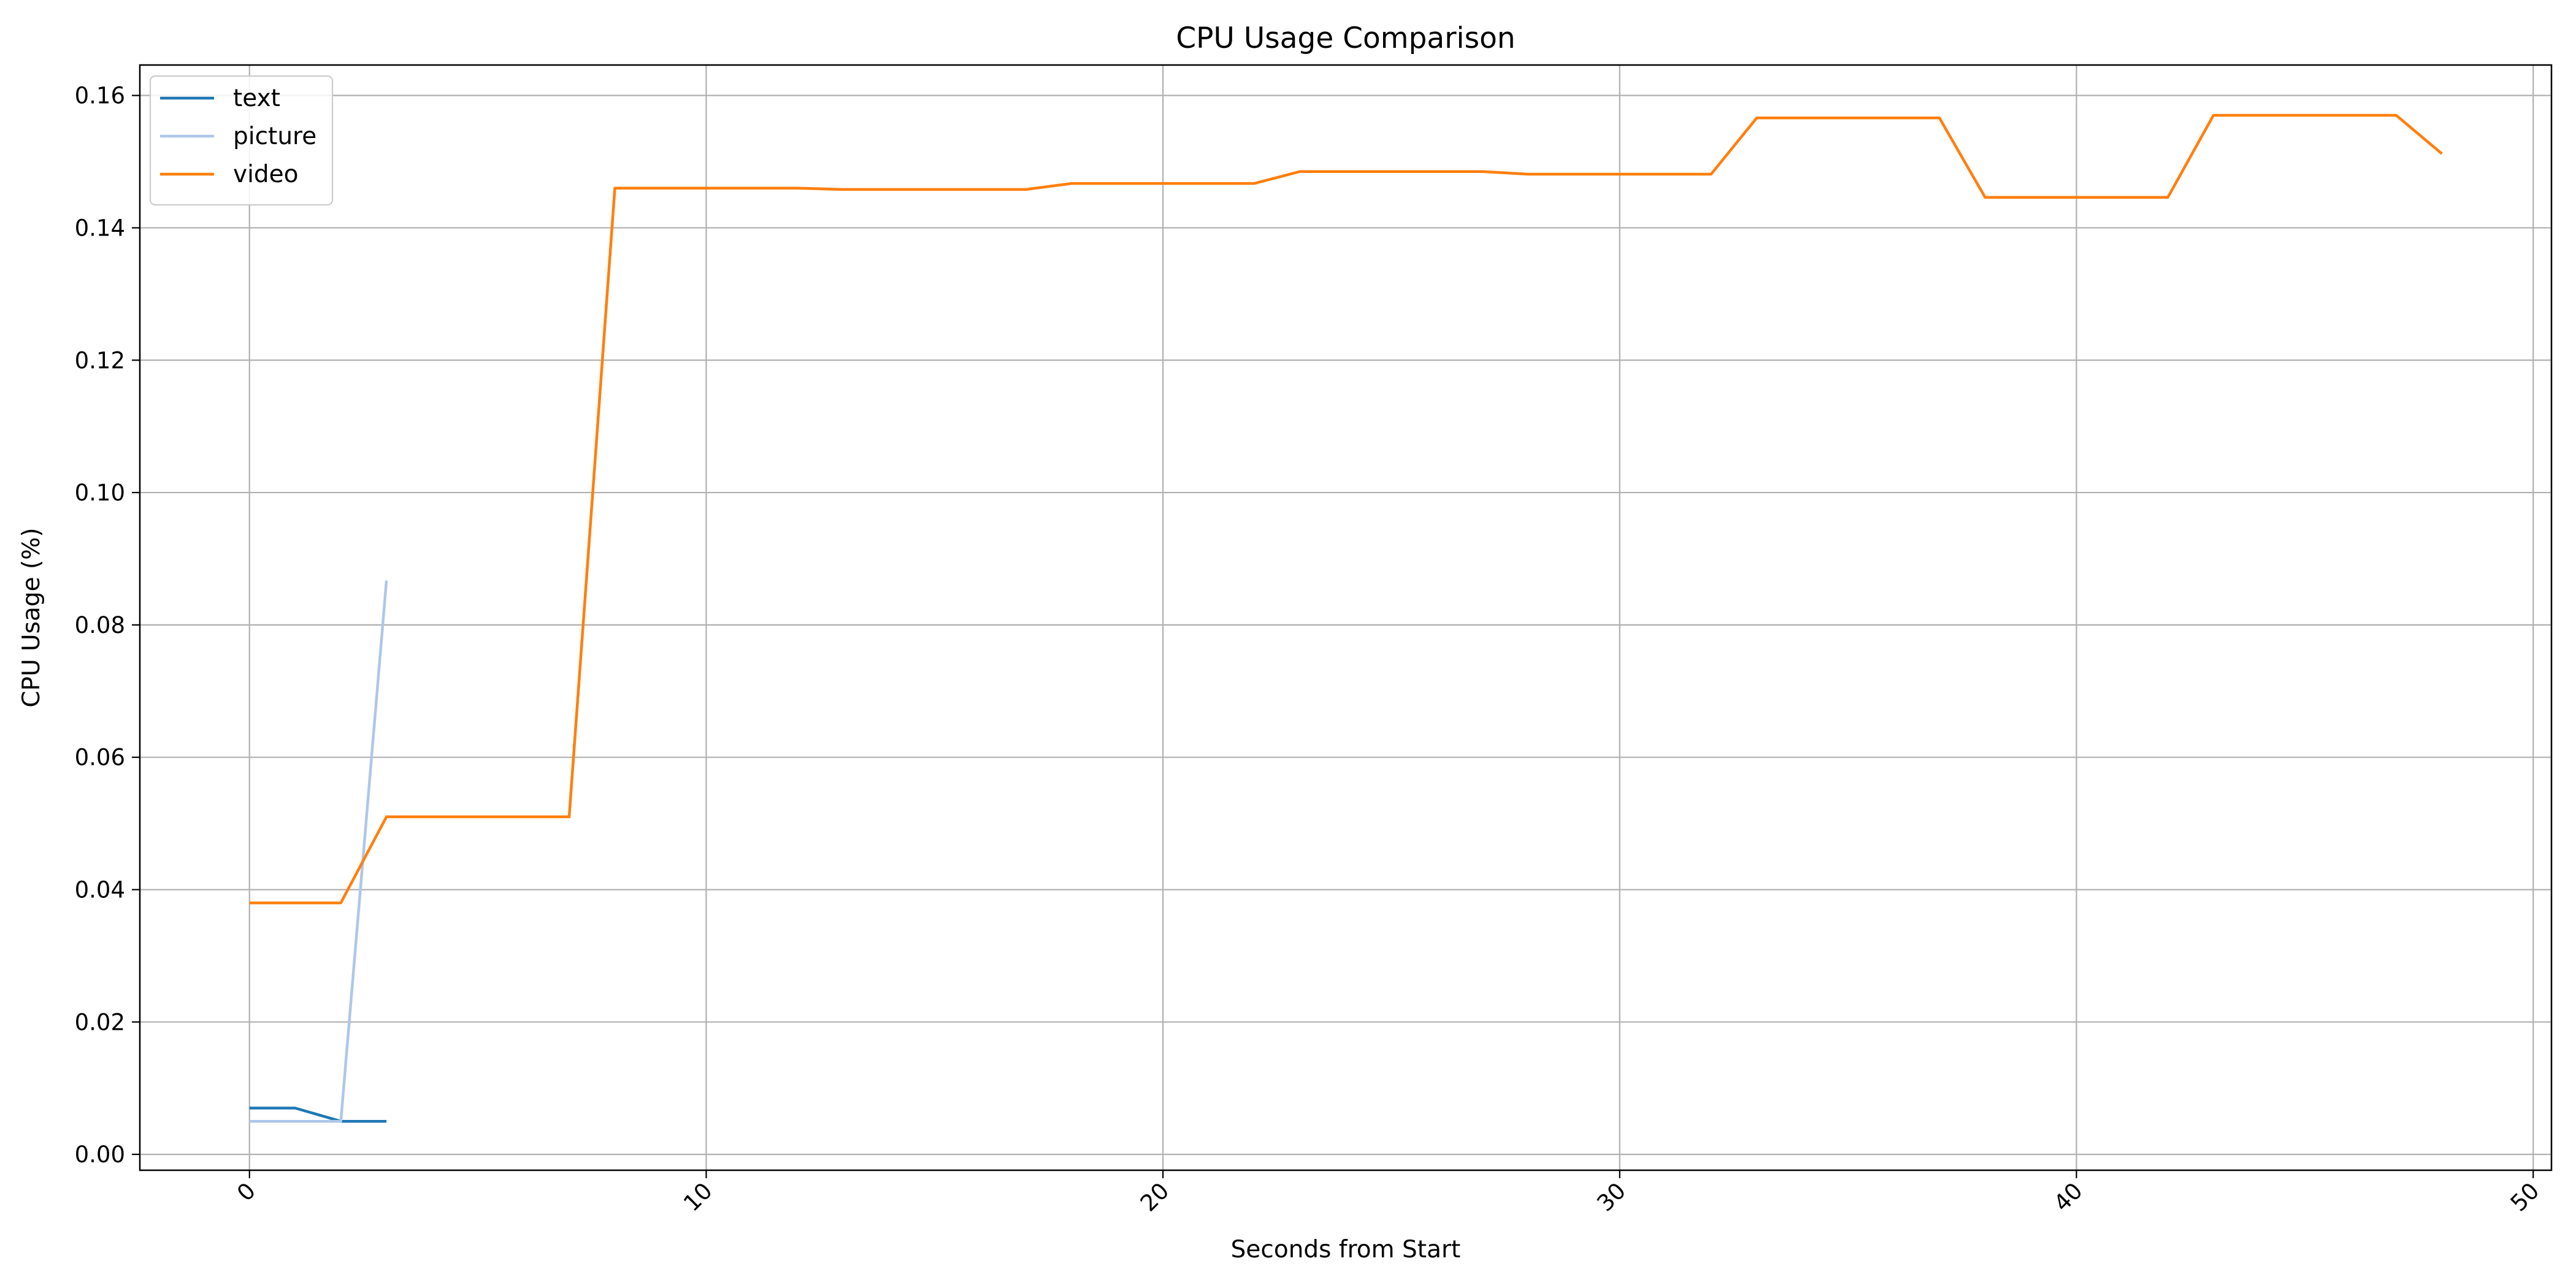 The height and width of the screenshot is (1288, 2576). Describe the element at coordinates (1346, 1249) in the screenshot. I see `x-axis-label: Seconds from Start` at that location.